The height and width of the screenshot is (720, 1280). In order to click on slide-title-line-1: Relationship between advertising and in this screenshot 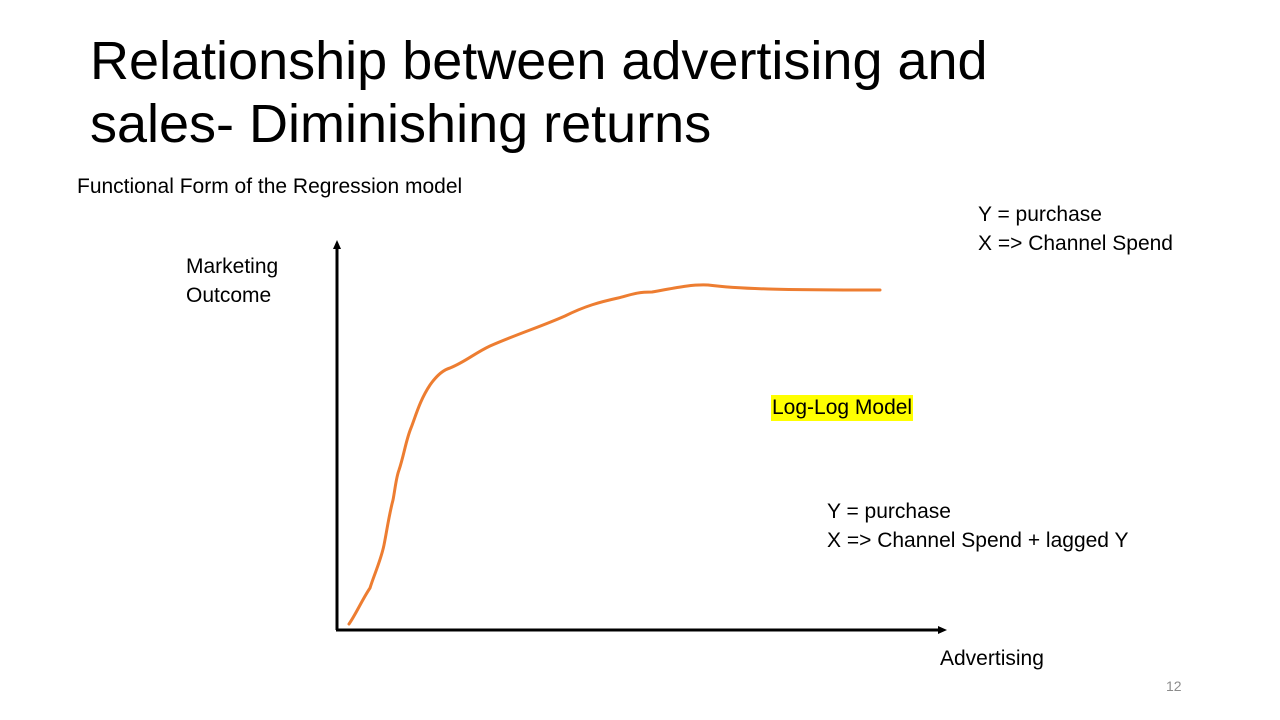, I will do `click(539, 61)`.